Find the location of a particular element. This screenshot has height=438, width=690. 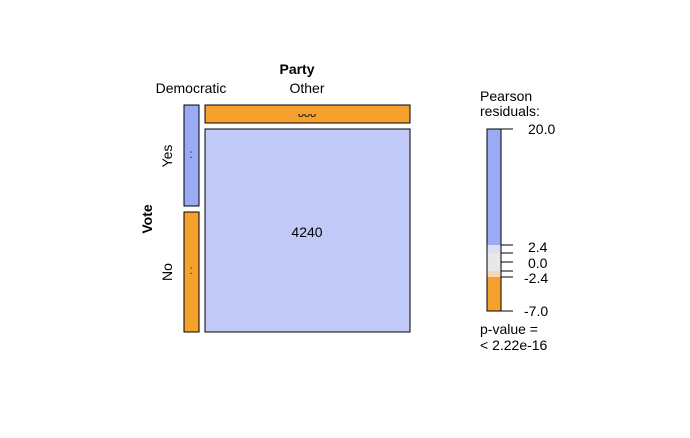

legend-band-neutral is located at coordinates (494, 262).